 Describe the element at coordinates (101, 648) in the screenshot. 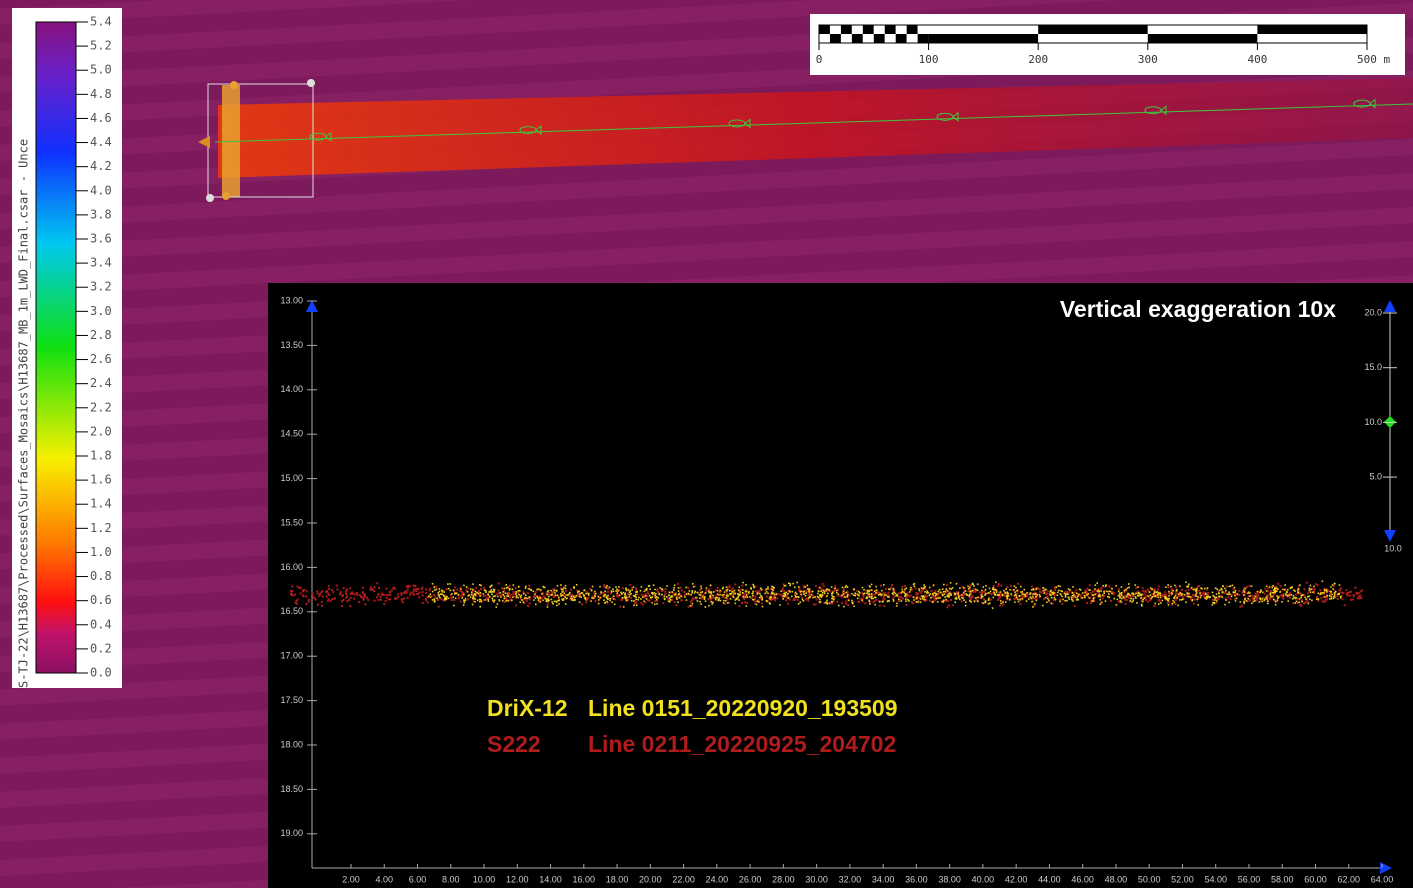

I see `colorbar-label: 0.2` at that location.